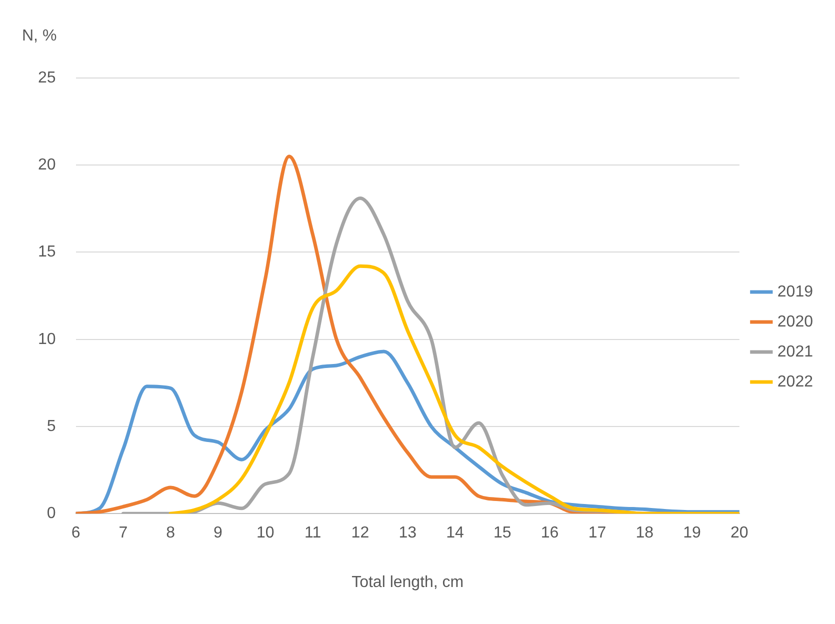  I want to click on x-tick-label: 18, so click(645, 533).